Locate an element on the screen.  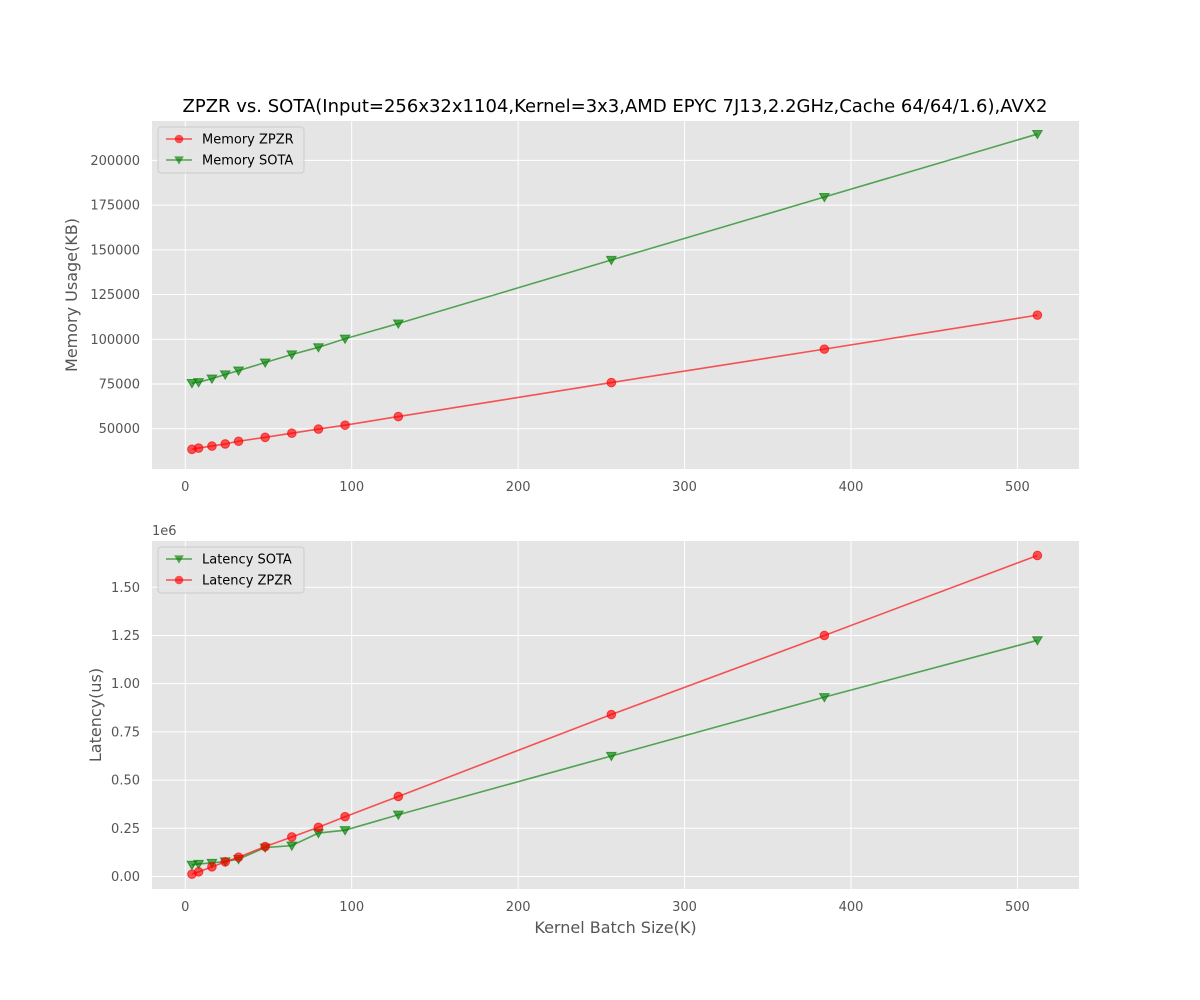
latency-y-tick-label: 0.25 is located at coordinates (125, 829).